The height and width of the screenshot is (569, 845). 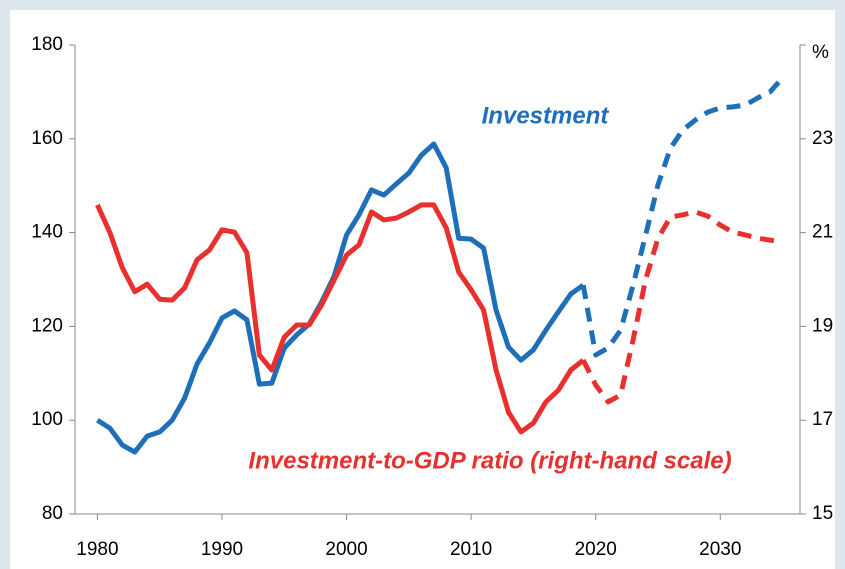 I want to click on y2-tick-label: 17, so click(x=822, y=419).